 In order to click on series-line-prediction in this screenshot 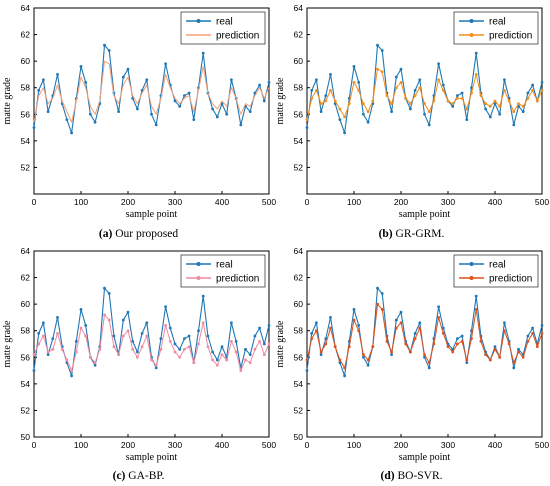, I will do `click(151, 91)`.